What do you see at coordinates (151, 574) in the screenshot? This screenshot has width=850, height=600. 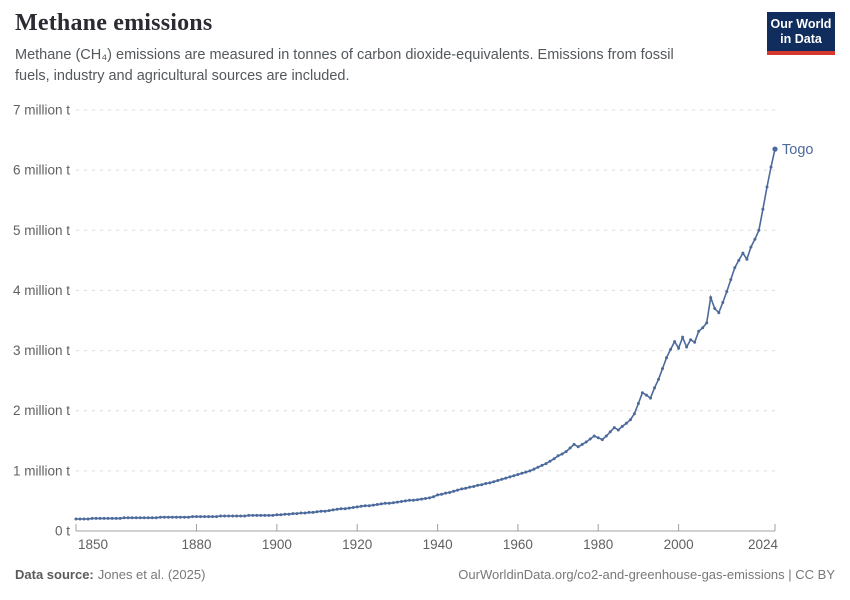 I see `data-source-value: Jones et al. (2025)` at bounding box center [151, 574].